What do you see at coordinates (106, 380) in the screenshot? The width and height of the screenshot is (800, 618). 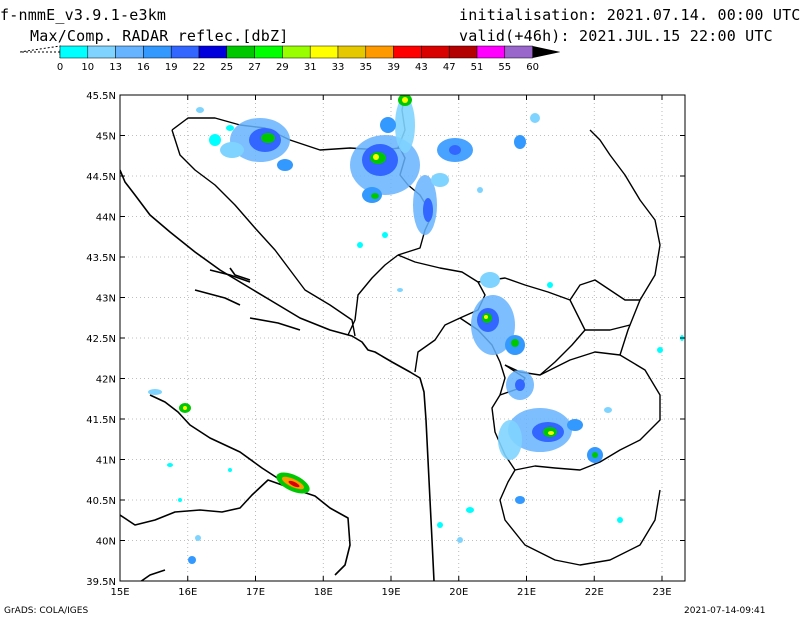 I see `lat-label: 42N` at bounding box center [106, 380].